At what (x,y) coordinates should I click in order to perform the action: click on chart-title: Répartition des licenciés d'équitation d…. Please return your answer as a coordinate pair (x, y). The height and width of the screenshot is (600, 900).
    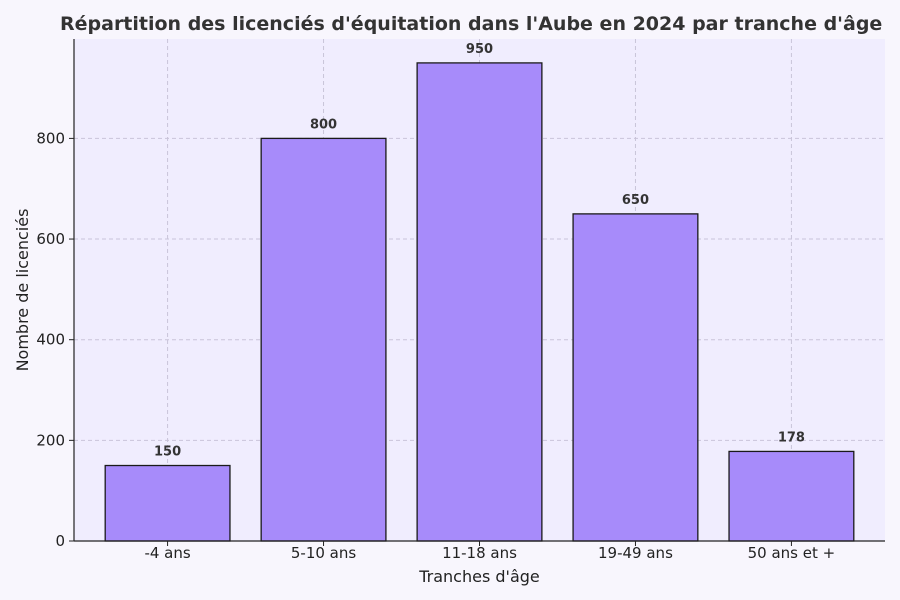
    Looking at the image, I should click on (471, 24).